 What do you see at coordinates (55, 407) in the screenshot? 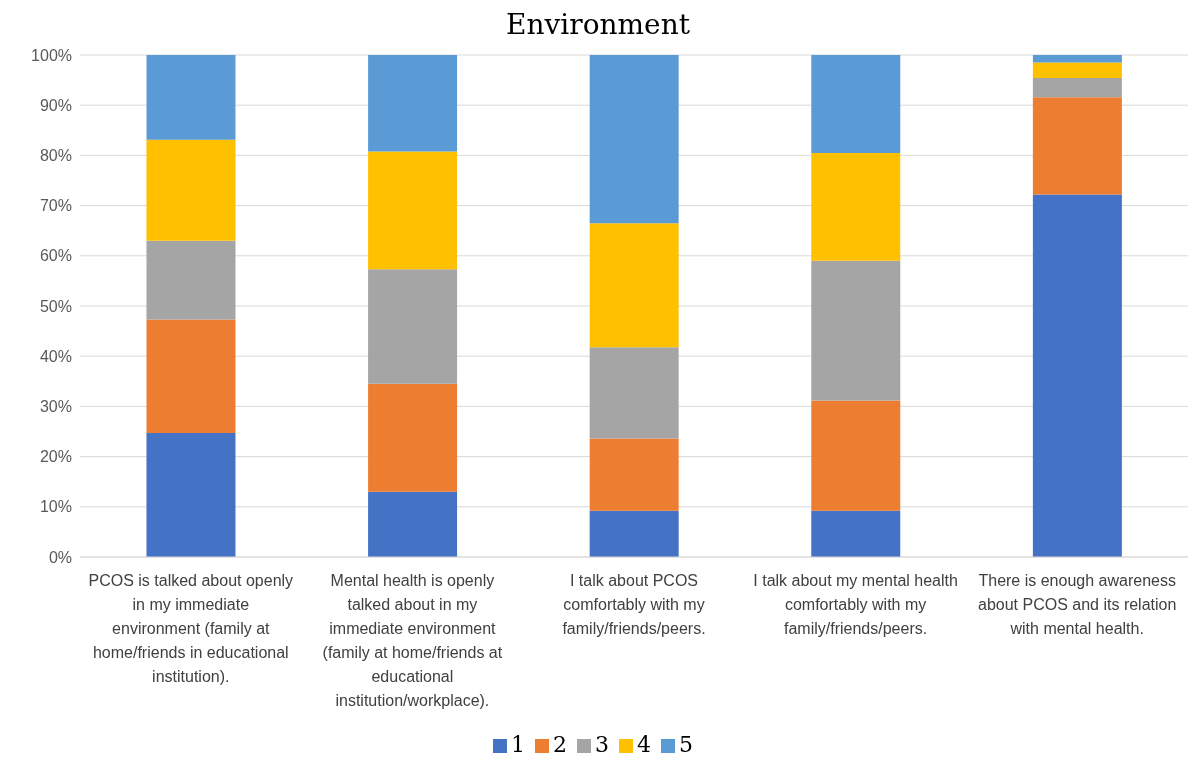
I see `y-tick-label: 30%` at bounding box center [55, 407].